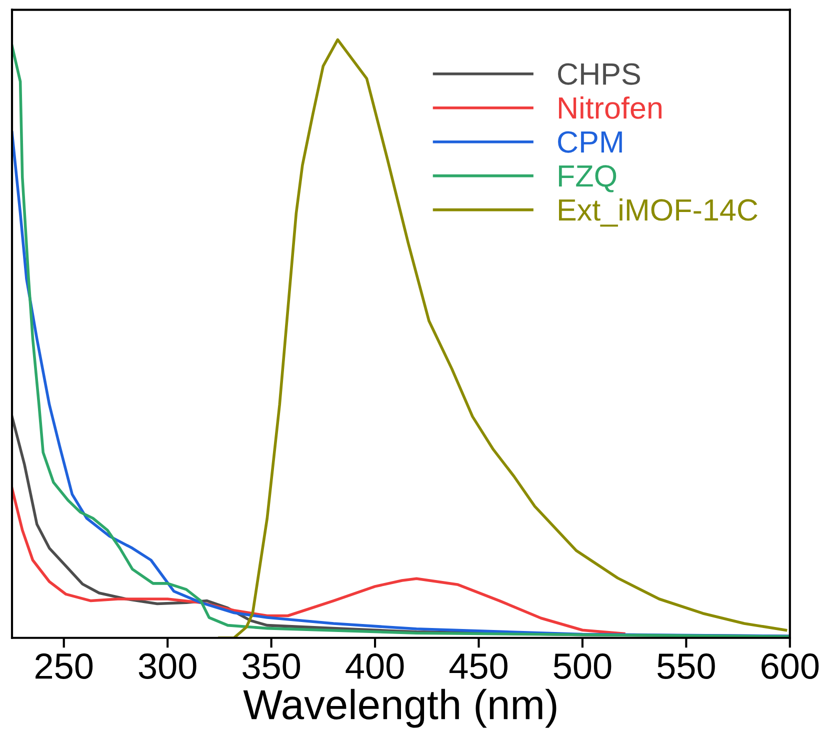 This screenshot has width=828, height=754. I want to click on legend-label: CPM, so click(590, 142).